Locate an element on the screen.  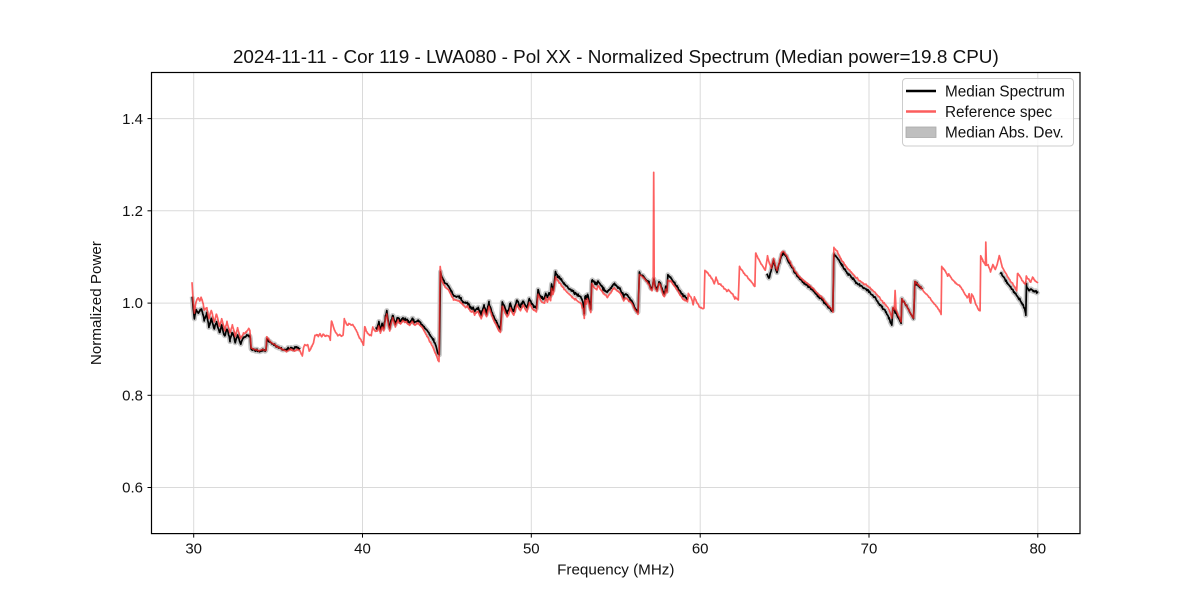
svg-text: Frequency (MHz) is located at coordinates (615, 570).